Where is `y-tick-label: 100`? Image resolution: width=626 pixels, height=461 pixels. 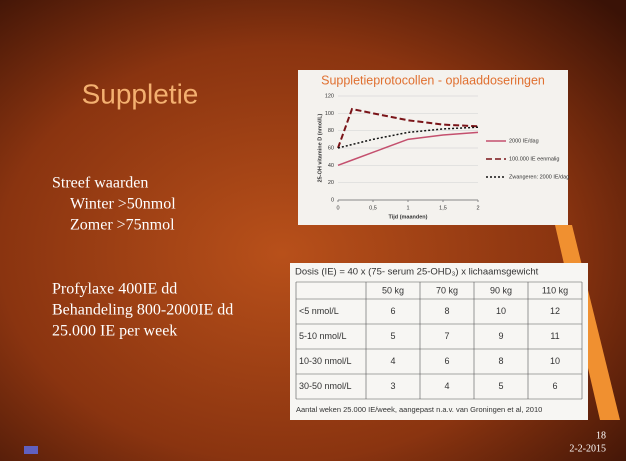 y-tick-label: 100 is located at coordinates (329, 114).